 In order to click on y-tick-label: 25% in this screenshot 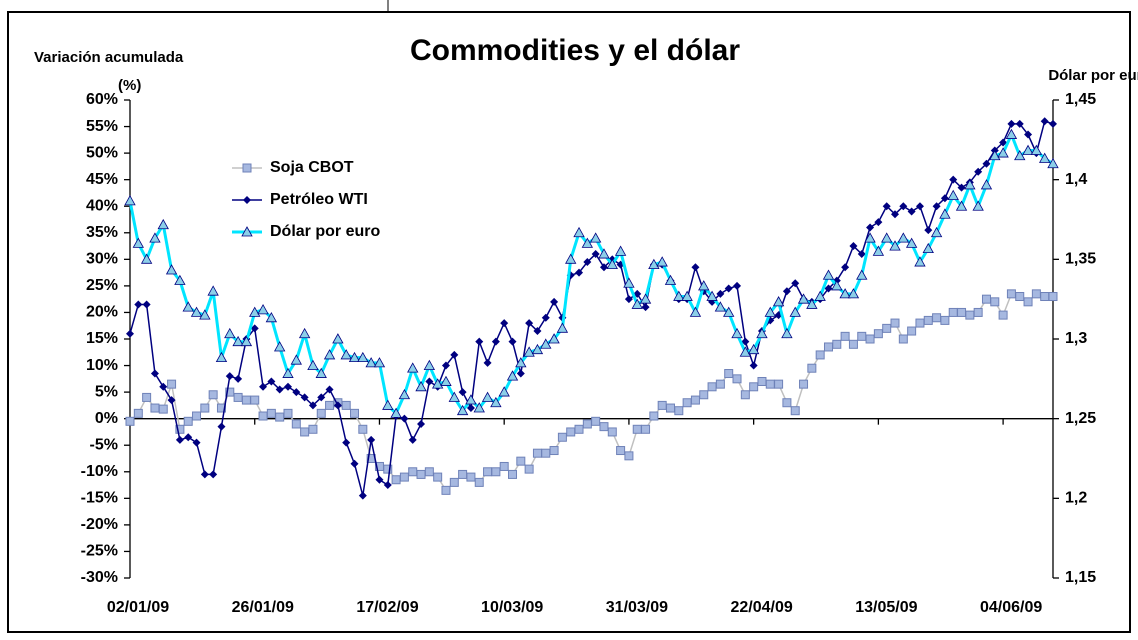, I will do `click(102, 285)`.